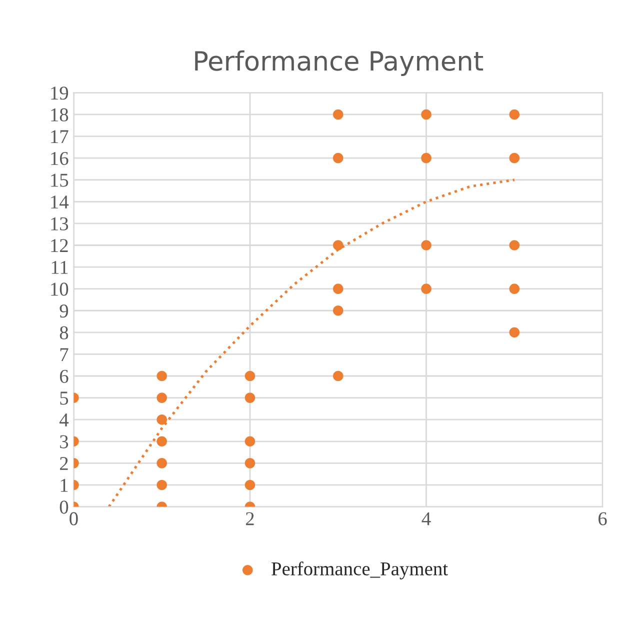 This screenshot has width=641, height=618. I want to click on y-tick-label: 2, so click(64, 463).